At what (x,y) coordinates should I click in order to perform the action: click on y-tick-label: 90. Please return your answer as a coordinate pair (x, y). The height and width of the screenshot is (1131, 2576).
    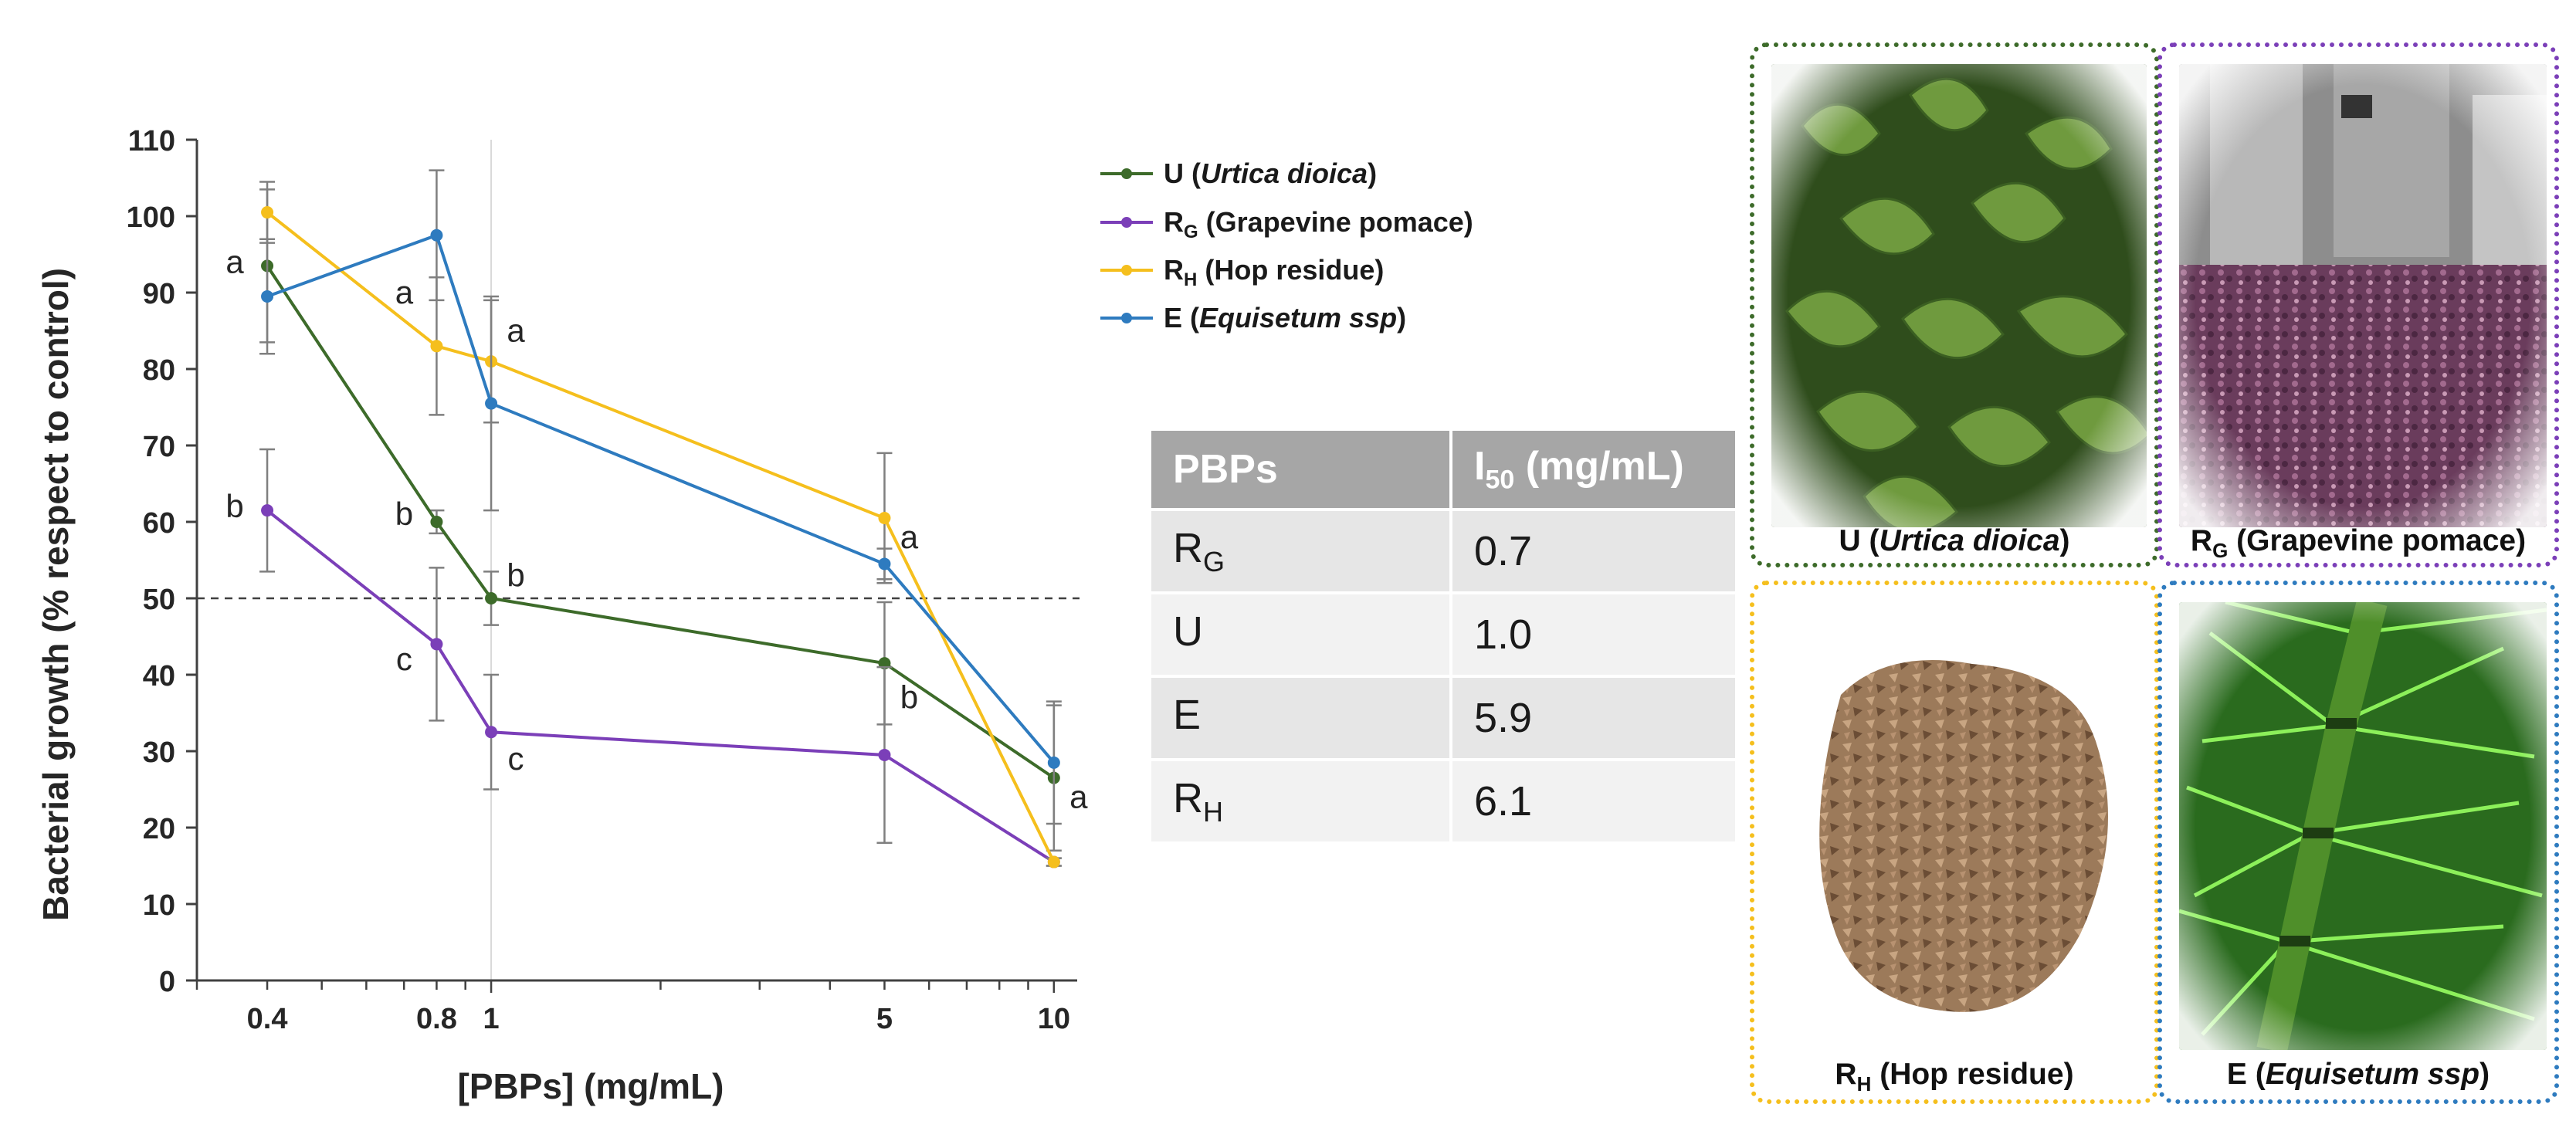
    Looking at the image, I should click on (159, 294).